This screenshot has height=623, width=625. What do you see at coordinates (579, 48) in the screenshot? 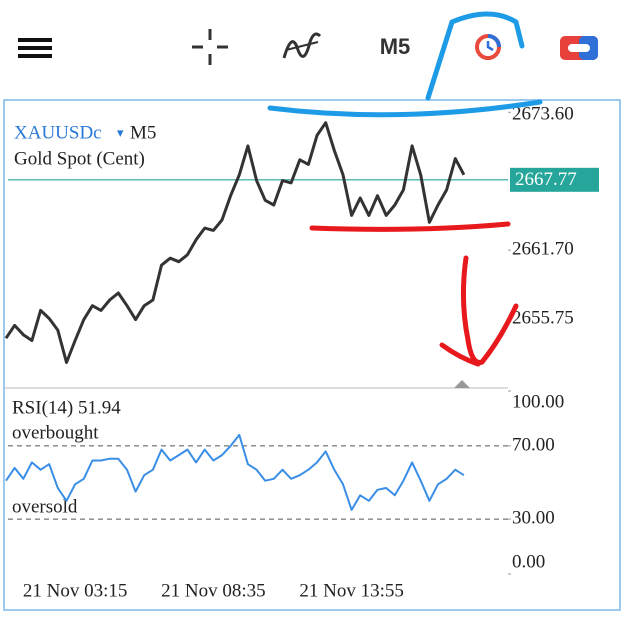
I see `trade-button` at bounding box center [579, 48].